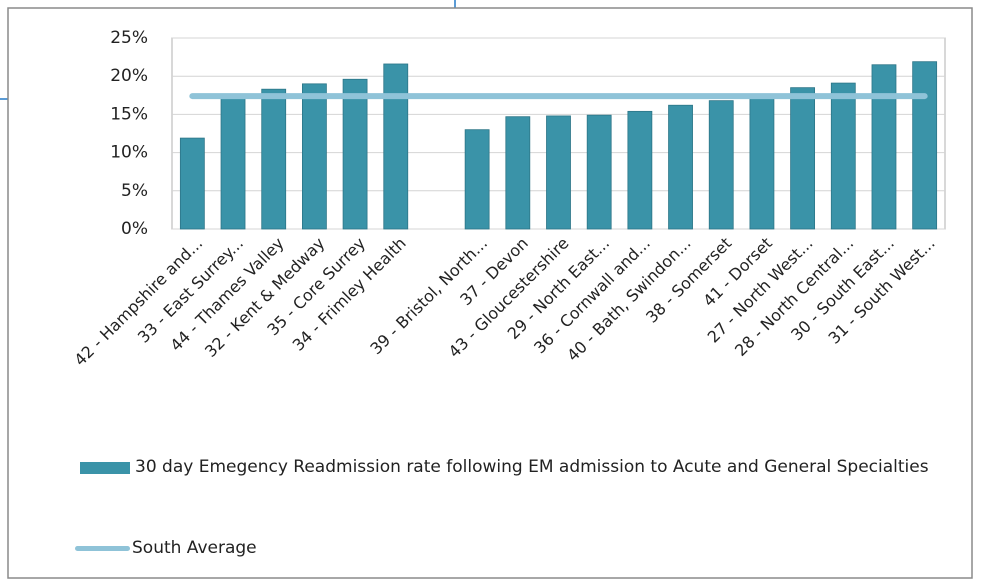  What do you see at coordinates (129, 153) in the screenshot?
I see `y-tick-label: 10%` at bounding box center [129, 153].